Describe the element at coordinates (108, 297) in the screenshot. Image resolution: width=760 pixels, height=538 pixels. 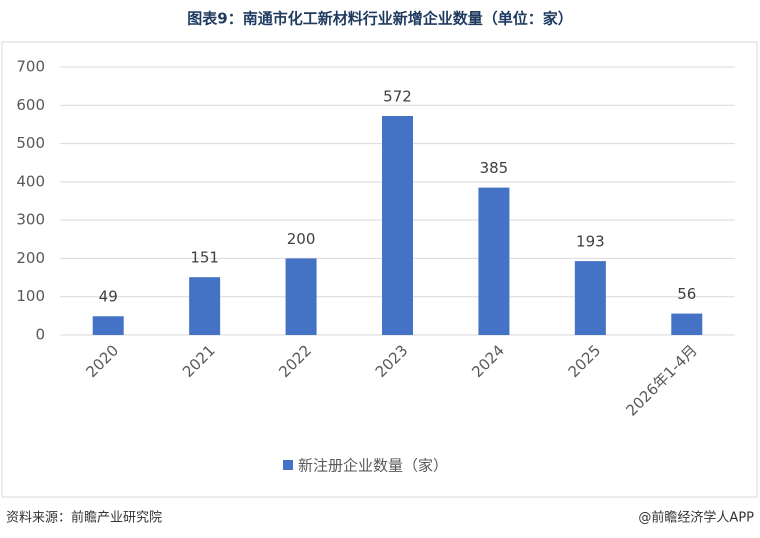
I see `value-label: 49` at that location.